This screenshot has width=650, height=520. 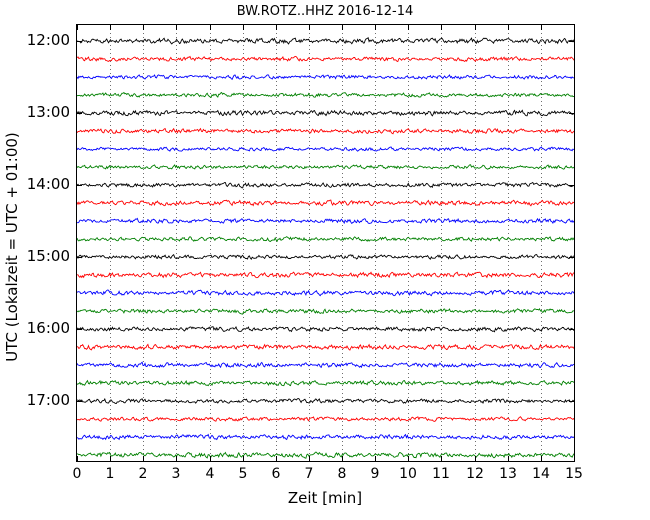 What do you see at coordinates (574, 474) in the screenshot?
I see `x-tick-label: 15` at bounding box center [574, 474].